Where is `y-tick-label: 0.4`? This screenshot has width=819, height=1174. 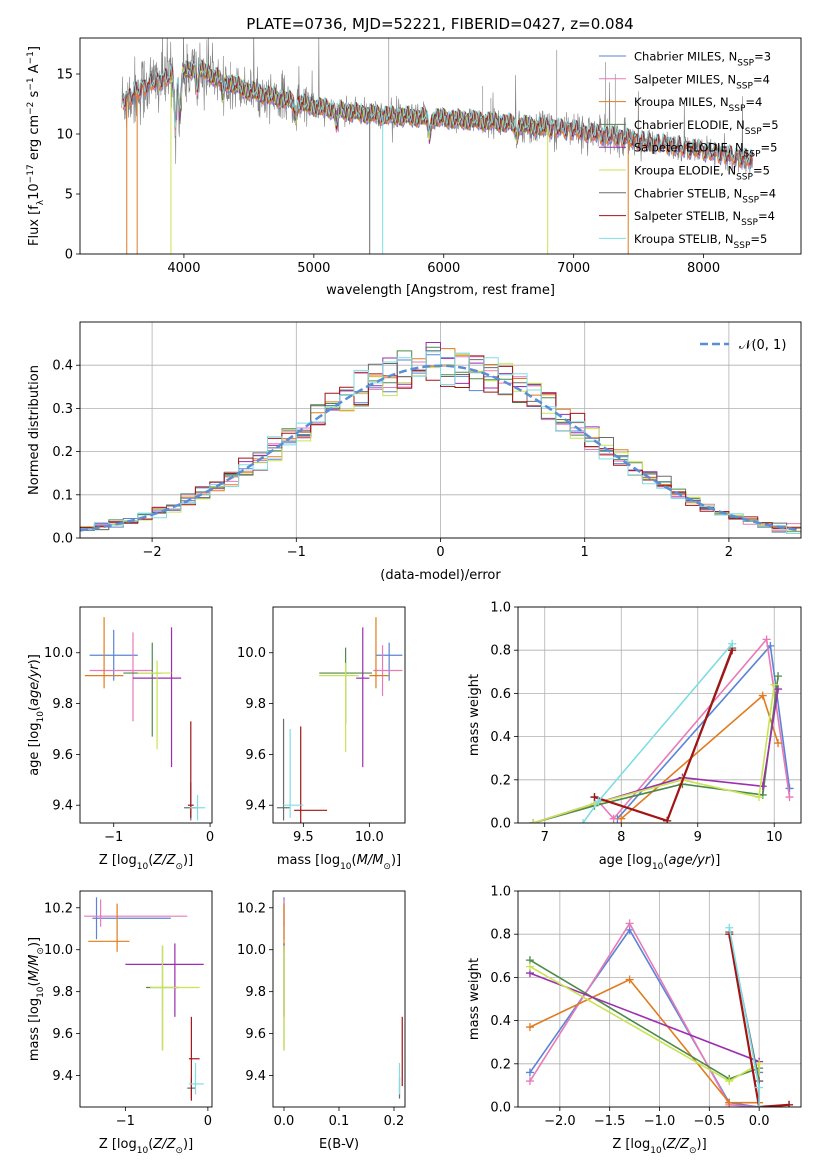
y-tick-label: 0.4 is located at coordinates (500, 737).